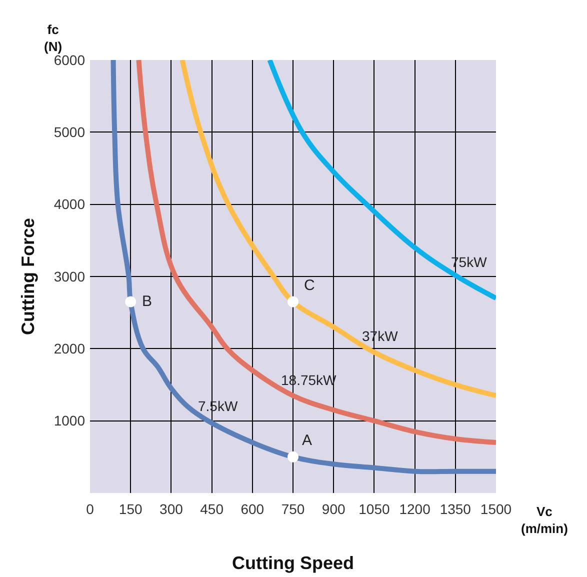 This screenshot has height=577, width=587. I want to click on text: fc (N), so click(53, 38).